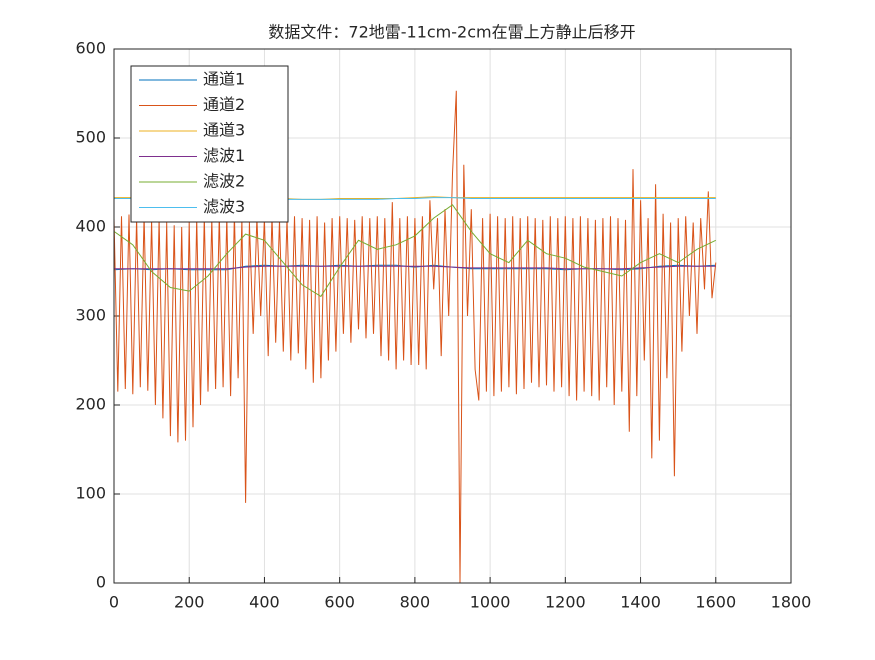 The height and width of the screenshot is (660, 875). Describe the element at coordinates (224, 206) in the screenshot. I see `legend-label: 滤波3` at that location.